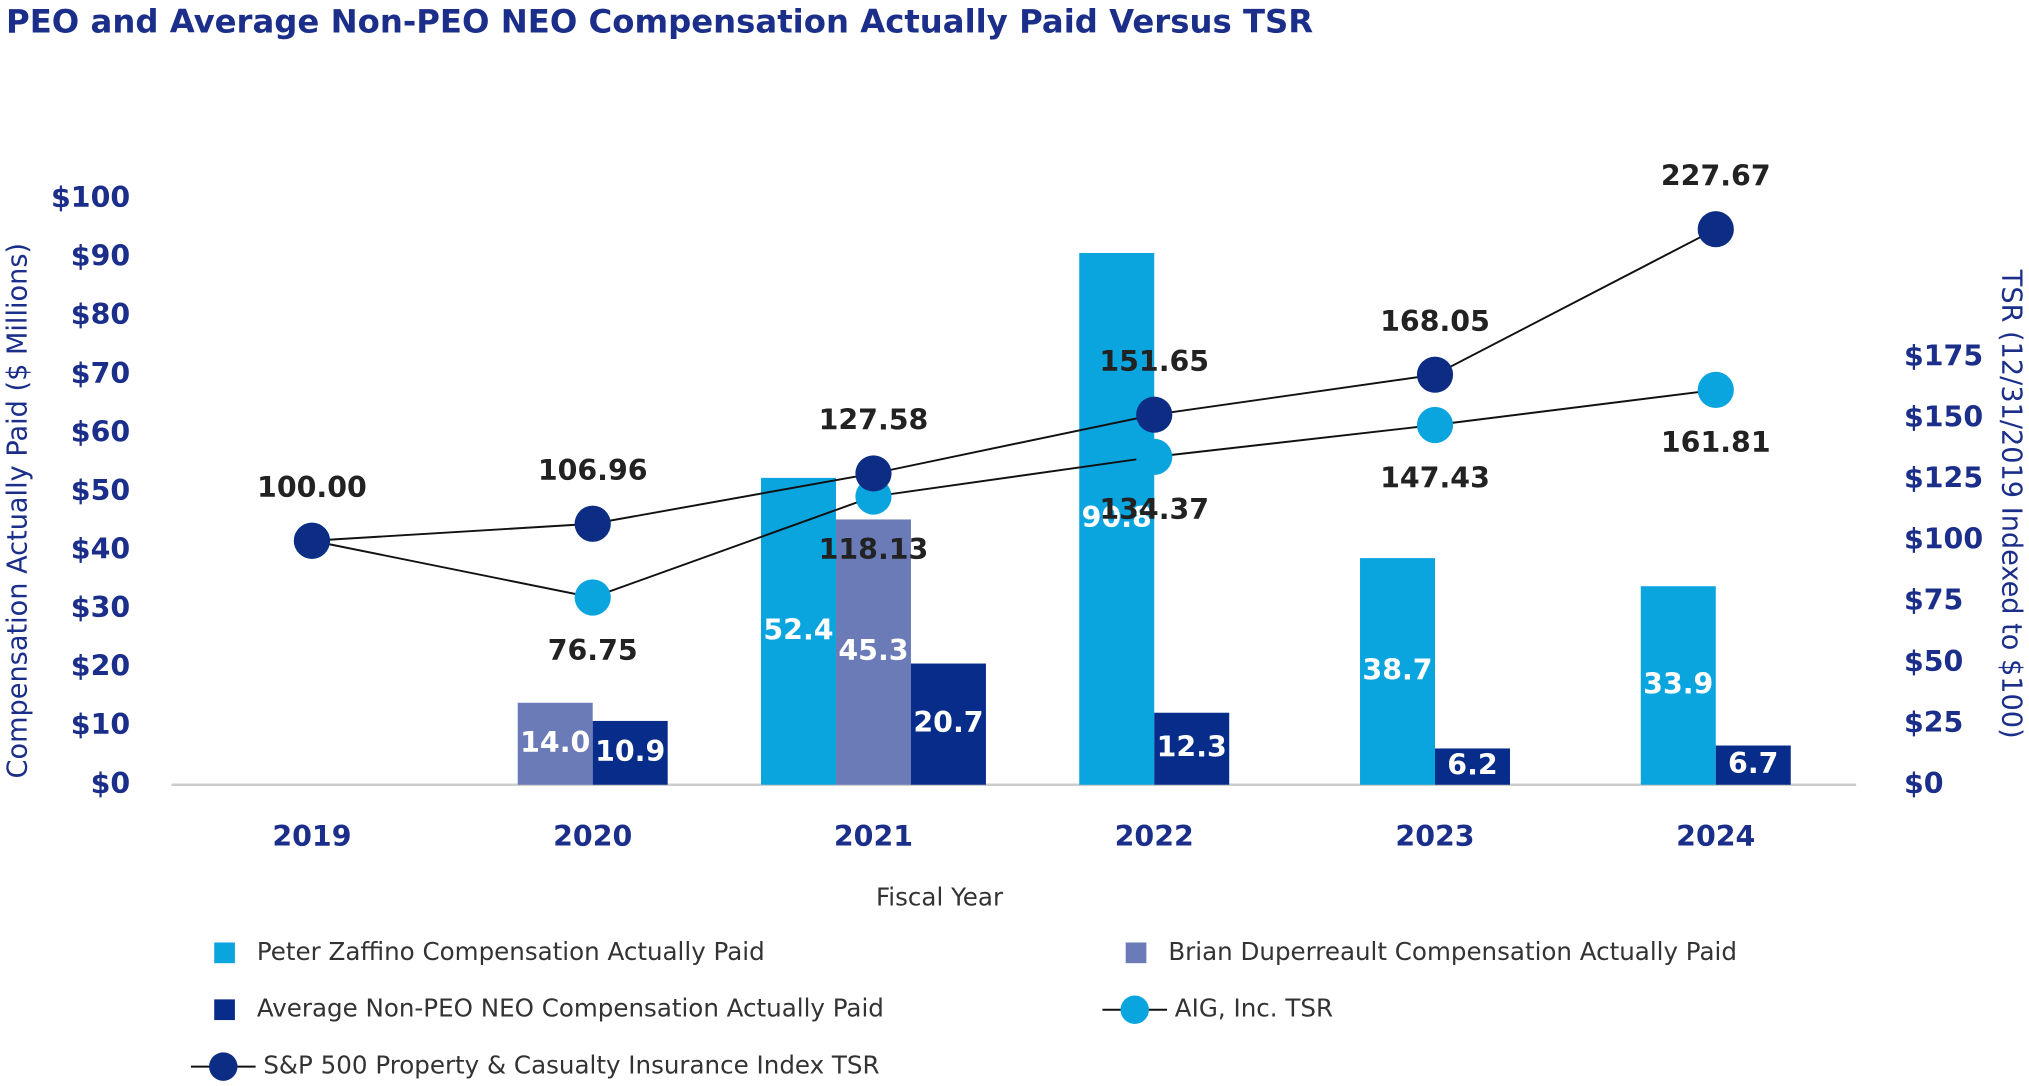  I want to click on y-axis-label: Compensation Actually Paid ($ Millions), so click(17, 511).